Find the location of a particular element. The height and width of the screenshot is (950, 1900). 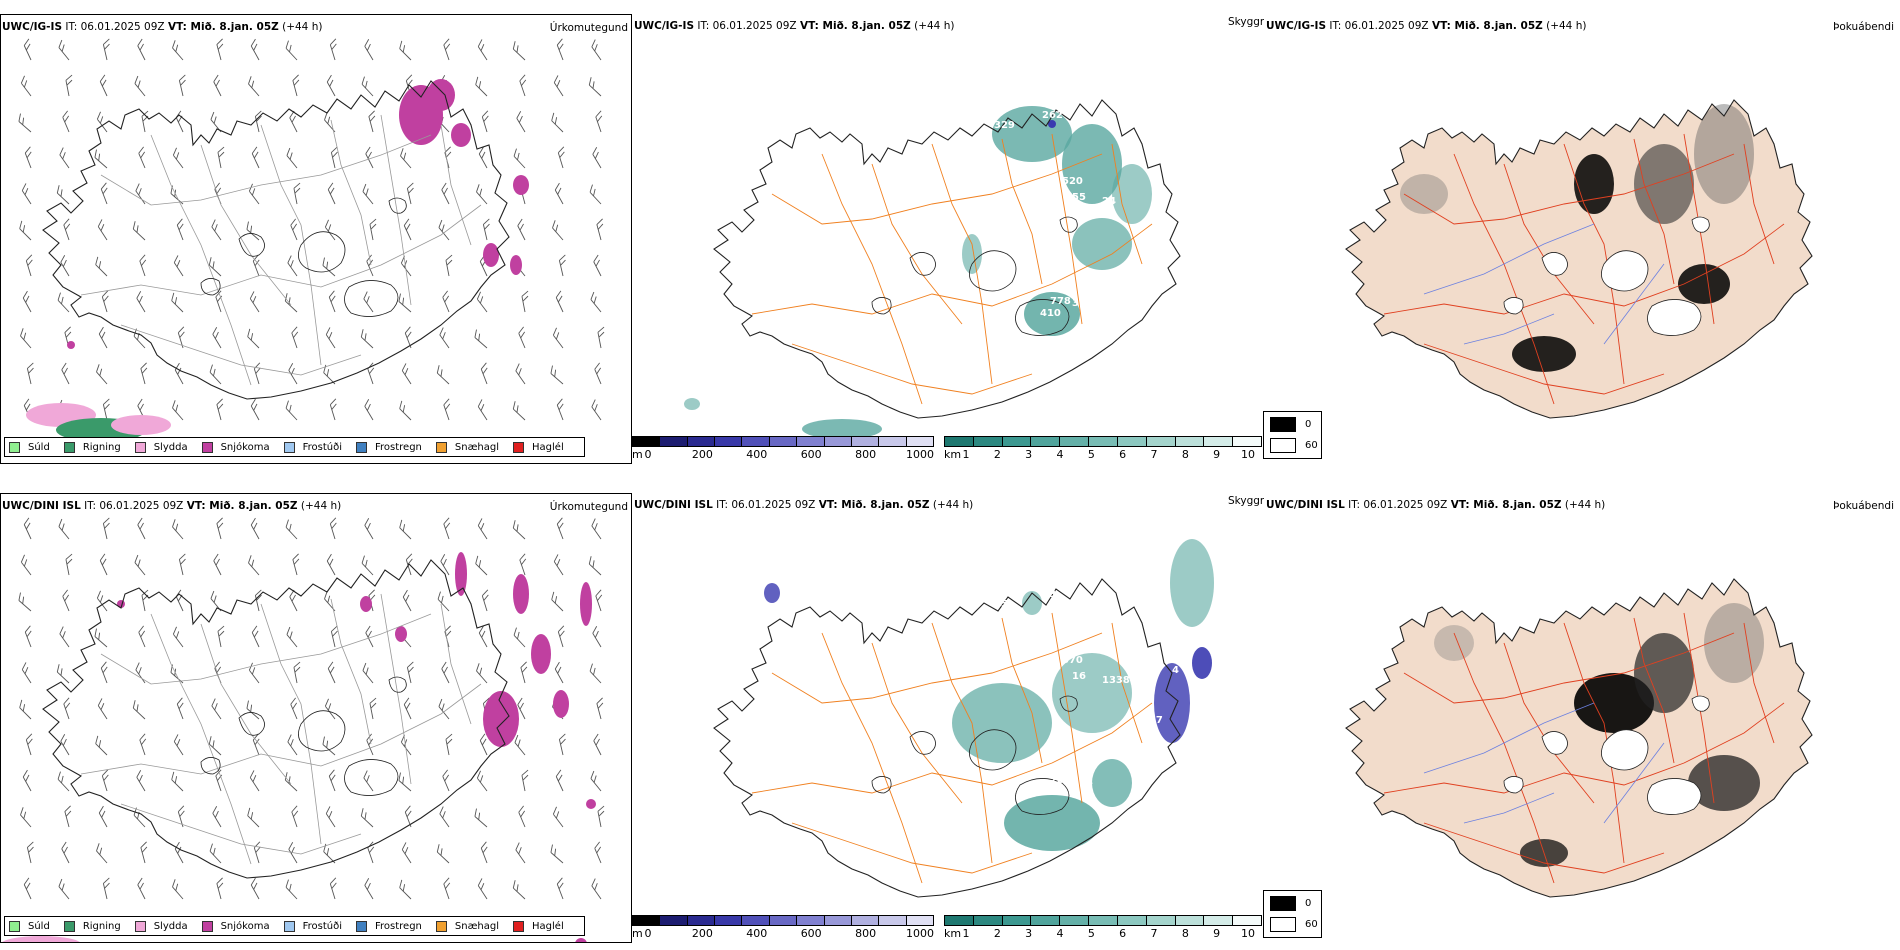

cloud-base-label: 33 is located at coordinates (1149, 241).